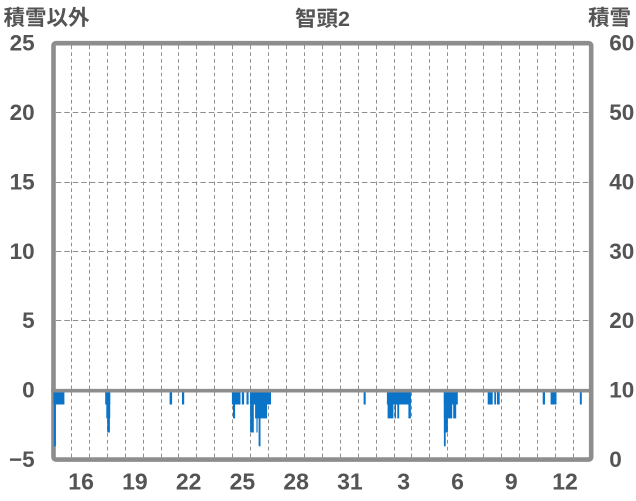 The width and height of the screenshot is (636, 501). What do you see at coordinates (296, 481) in the screenshot?
I see `svg-text: 28` at bounding box center [296, 481].